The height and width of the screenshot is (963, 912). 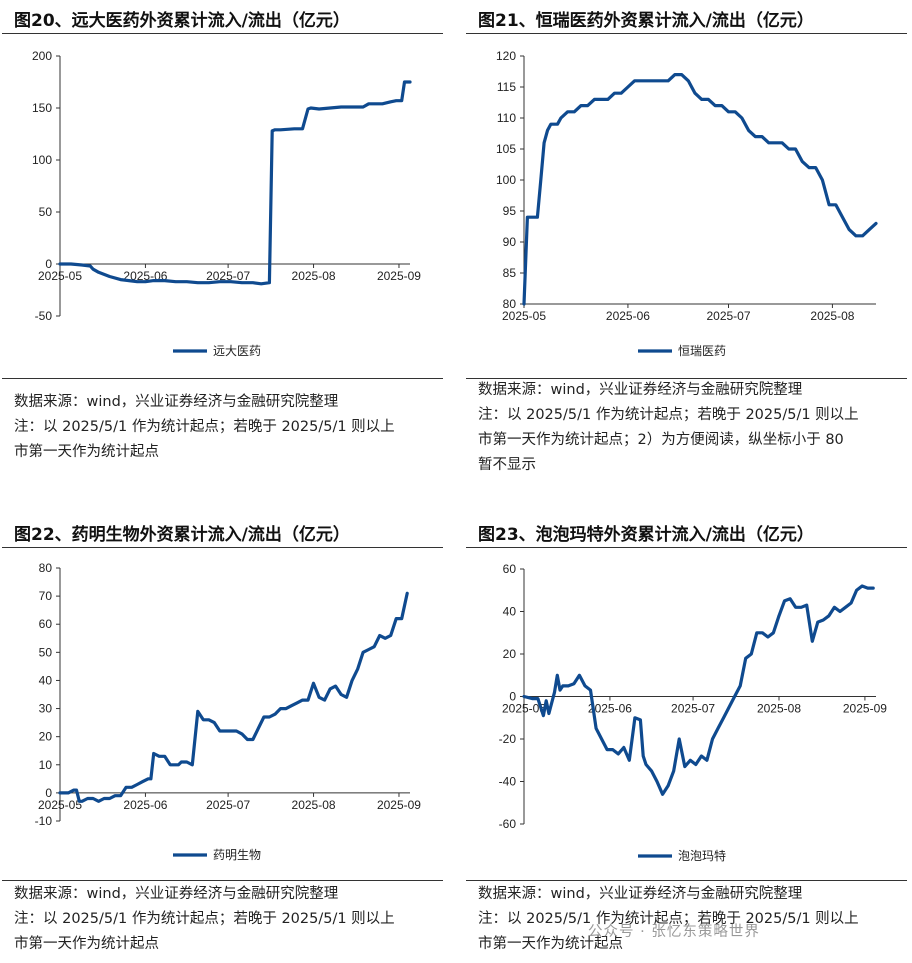 What do you see at coordinates (46, 596) in the screenshot?
I see `y-tick-label: 70` at bounding box center [46, 596].